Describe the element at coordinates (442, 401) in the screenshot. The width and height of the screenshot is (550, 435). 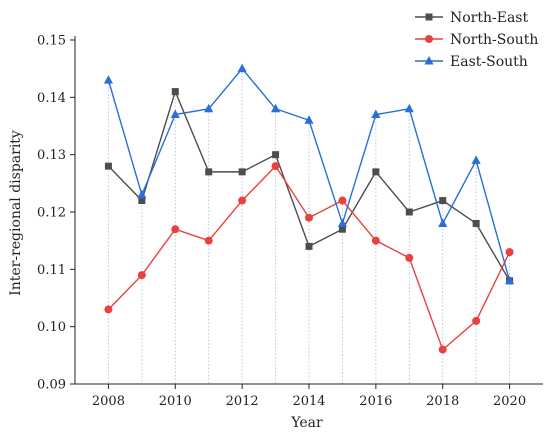
I see `x-tick-label: 2018` at that location.